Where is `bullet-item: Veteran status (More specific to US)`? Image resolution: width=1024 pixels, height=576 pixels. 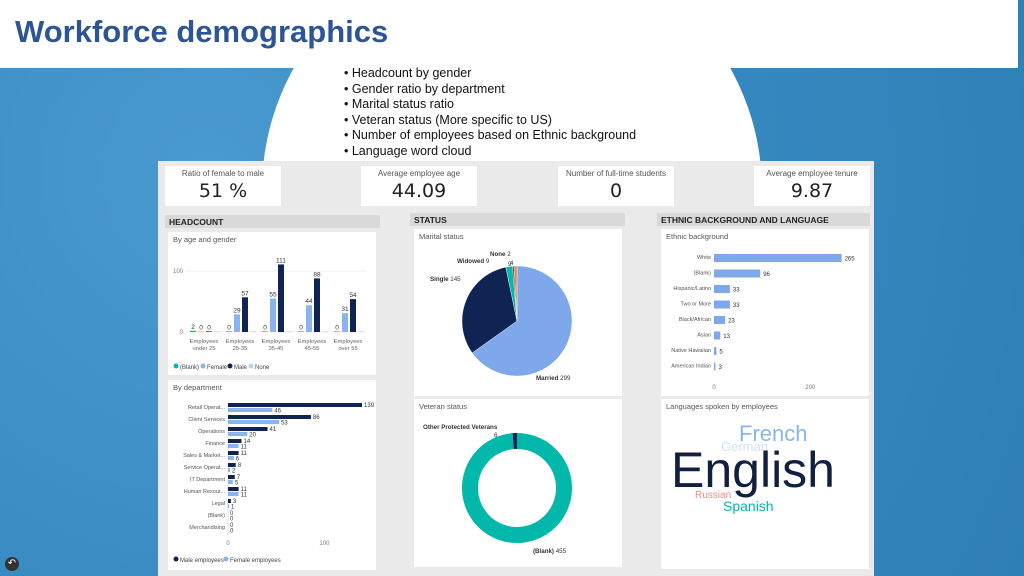 bullet-item: Veteran status (More specific to US) is located at coordinates (490, 121).